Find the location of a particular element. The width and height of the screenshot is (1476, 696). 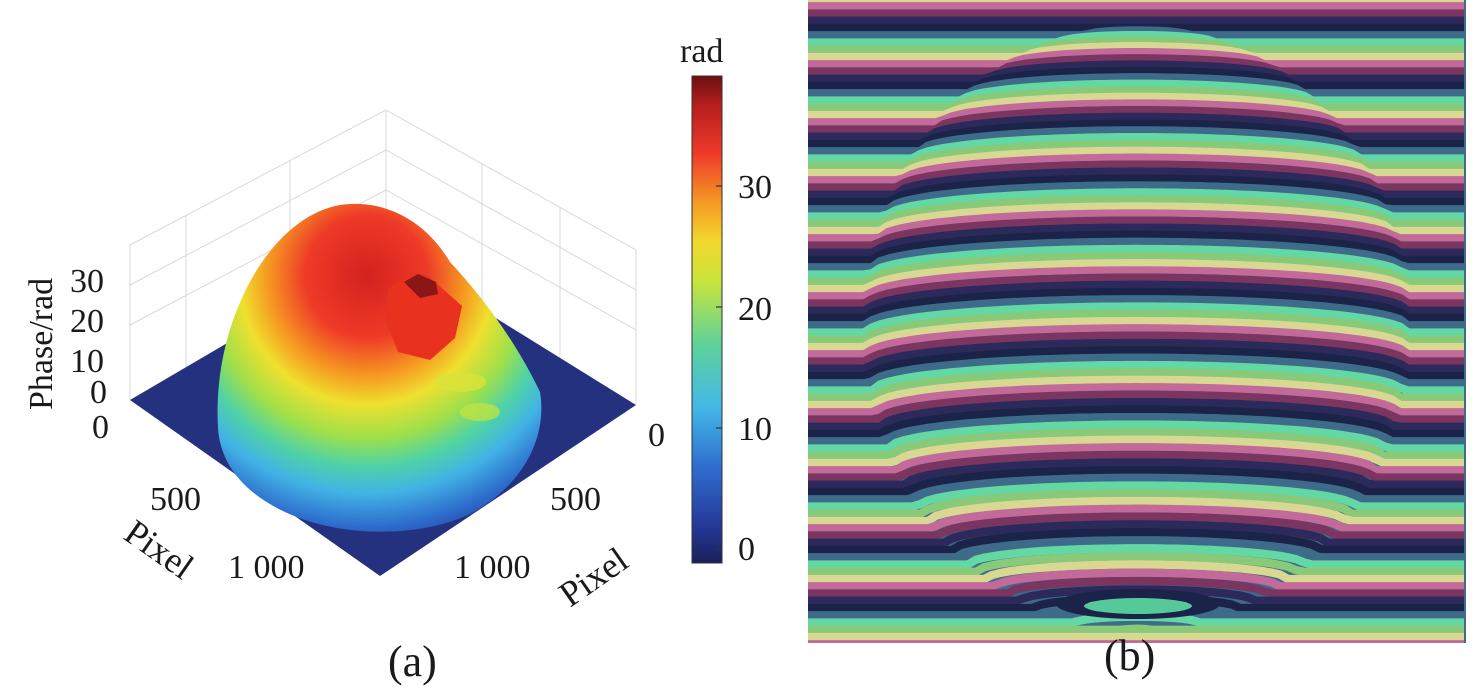

y-tick-0-right: 0 is located at coordinates (656, 435).